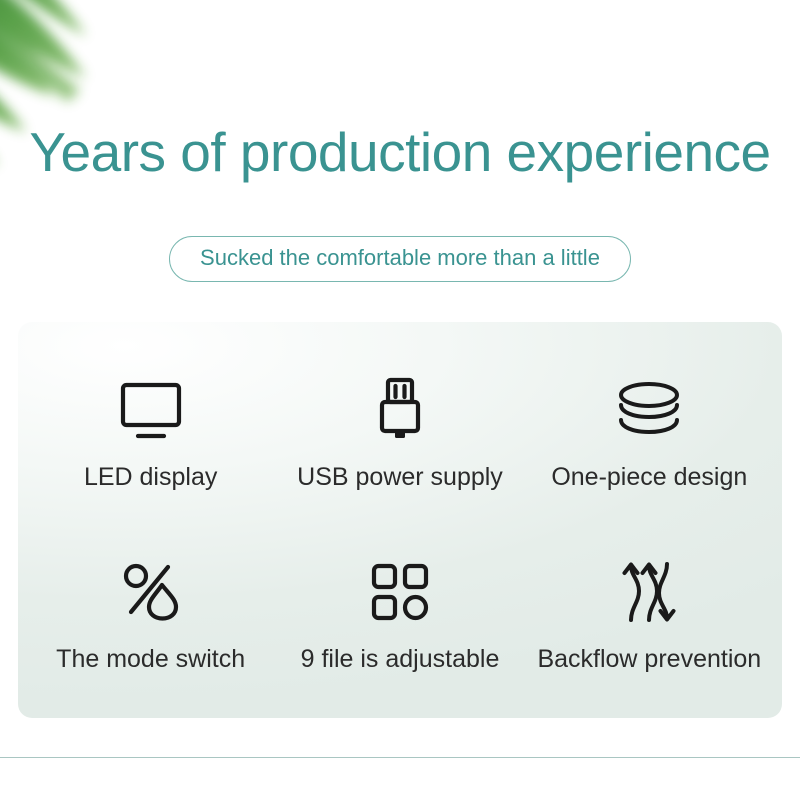 The height and width of the screenshot is (800, 800). I want to click on feature-item-led-display: LED display, so click(150, 431).